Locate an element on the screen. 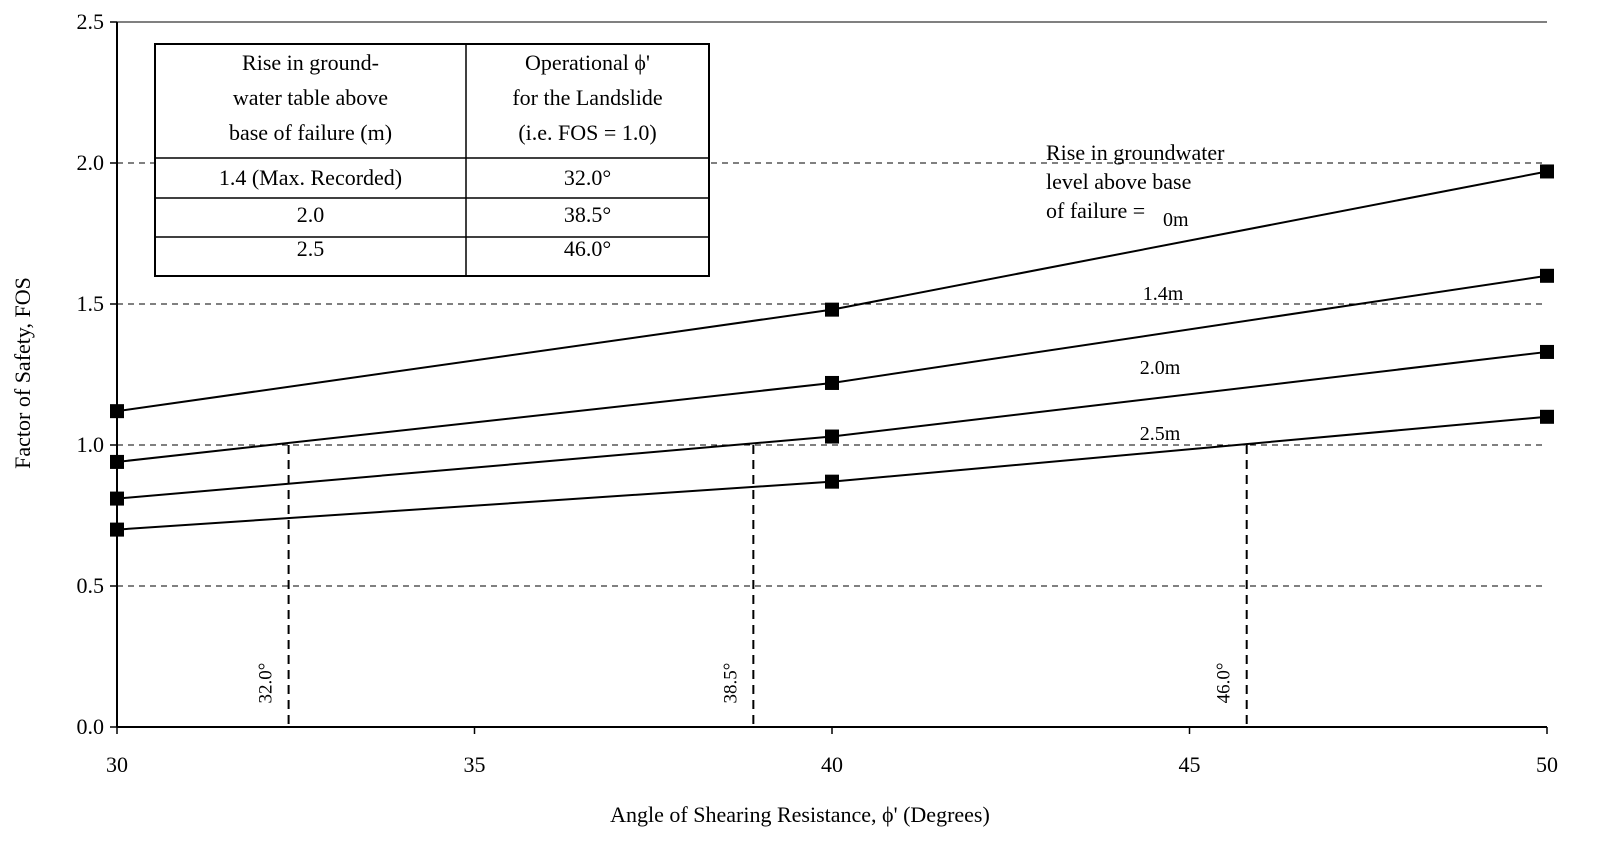  table-header-line: water table above is located at coordinates (310, 97).